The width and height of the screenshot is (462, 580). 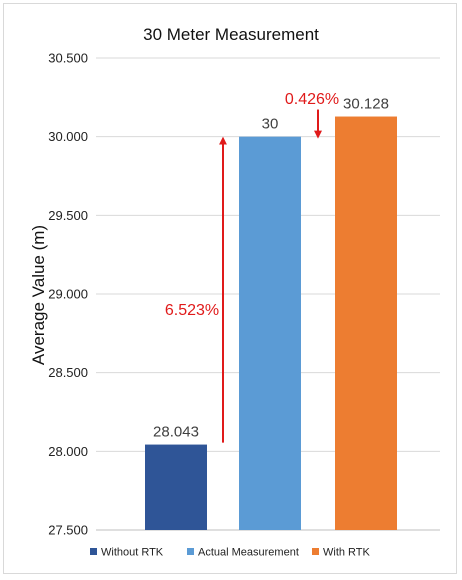 What do you see at coordinates (68, 215) in the screenshot?
I see `y-tick-label: 29.500` at bounding box center [68, 215].